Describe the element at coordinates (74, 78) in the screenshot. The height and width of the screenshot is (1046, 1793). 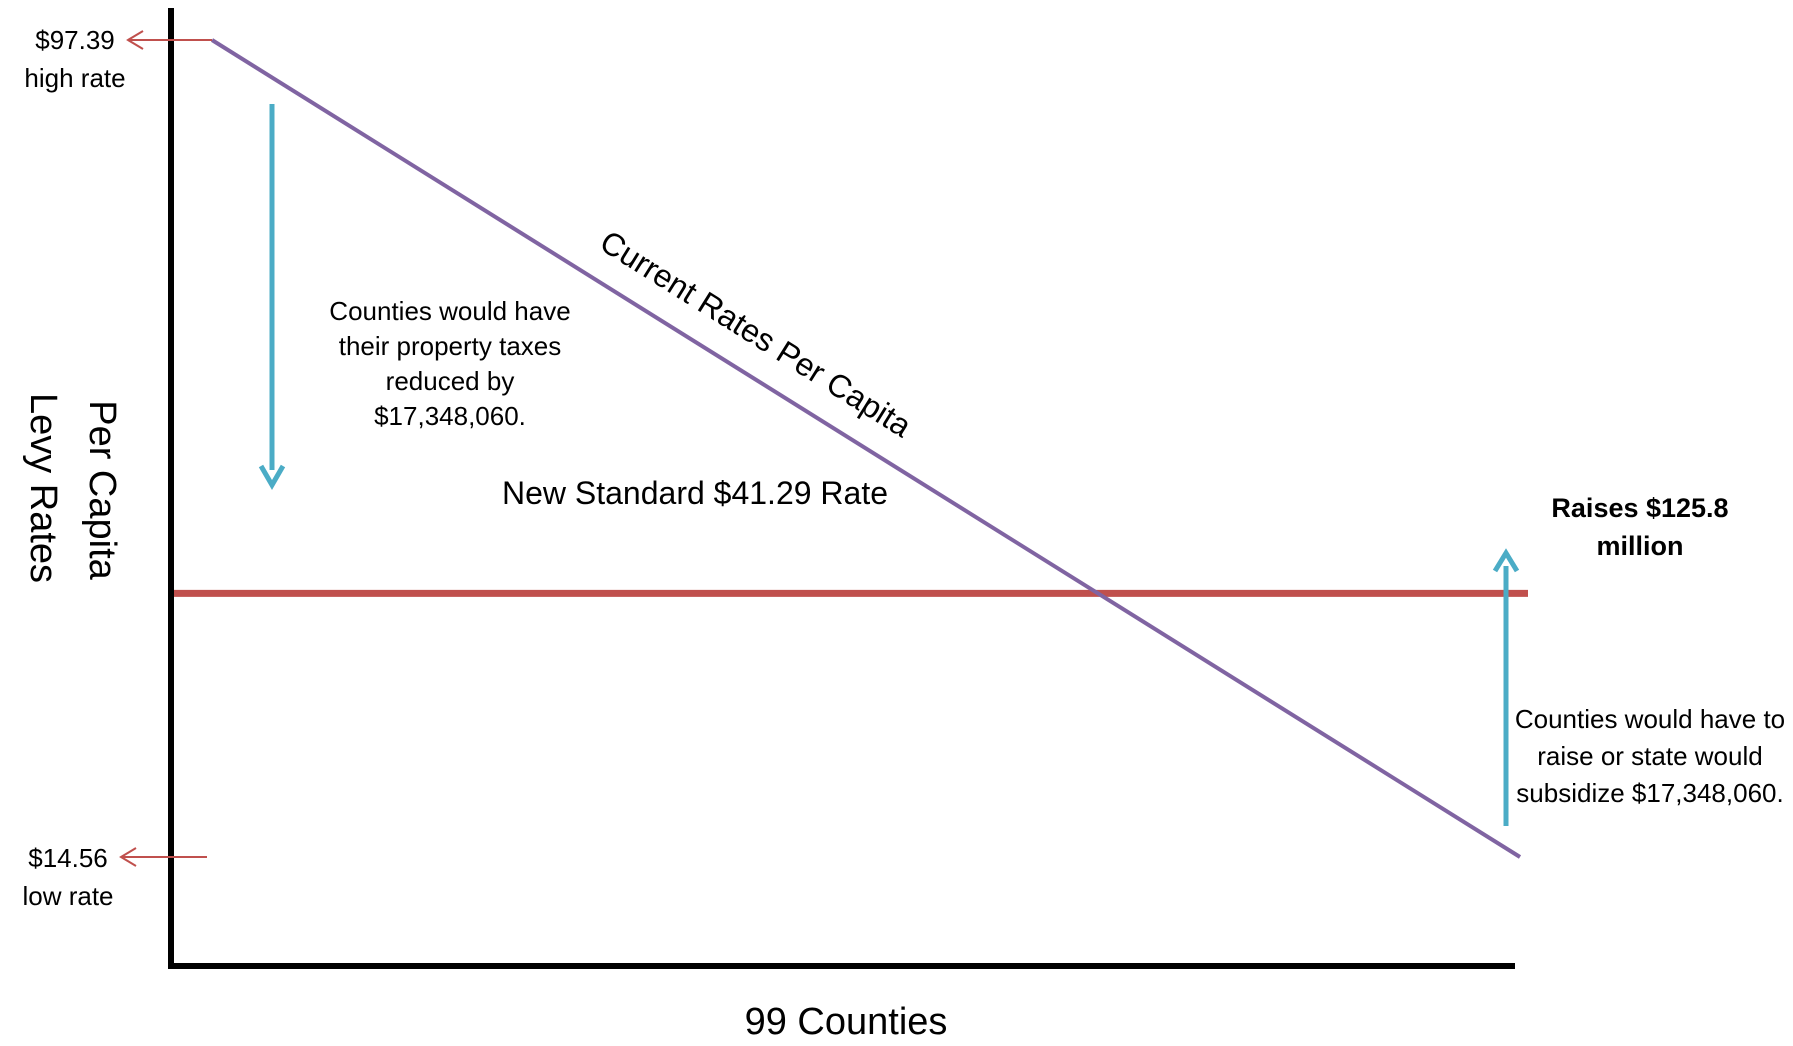
I see `high-rate-caption: high rate` at that location.